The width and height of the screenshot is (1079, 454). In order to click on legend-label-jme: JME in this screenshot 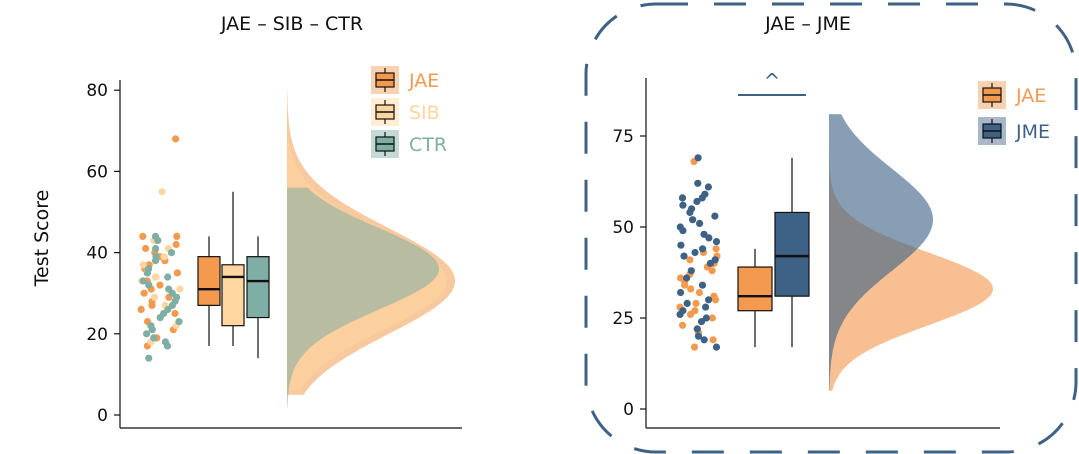, I will do `click(1032, 132)`.